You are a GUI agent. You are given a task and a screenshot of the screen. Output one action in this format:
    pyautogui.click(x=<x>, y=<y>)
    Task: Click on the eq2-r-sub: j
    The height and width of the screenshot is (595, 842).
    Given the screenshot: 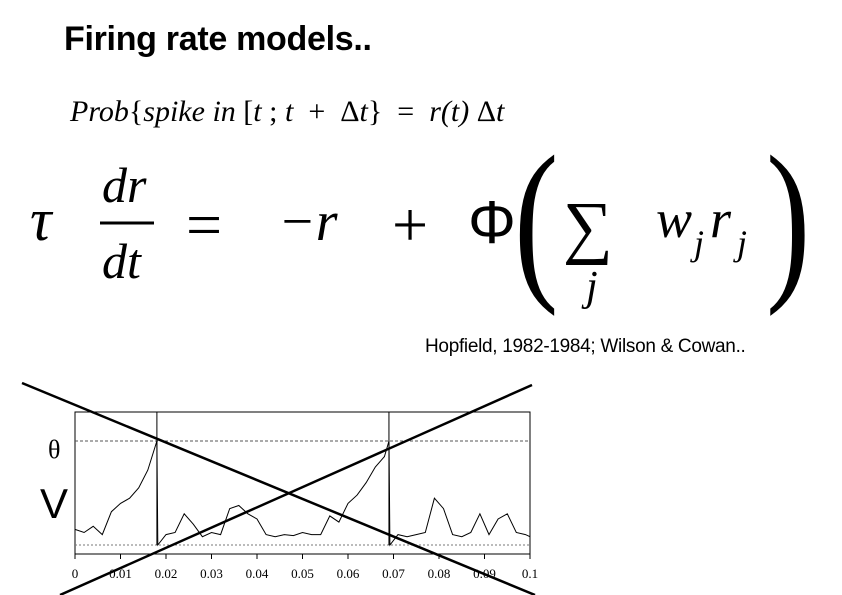 What is the action you would take?
    pyautogui.click(x=740, y=243)
    